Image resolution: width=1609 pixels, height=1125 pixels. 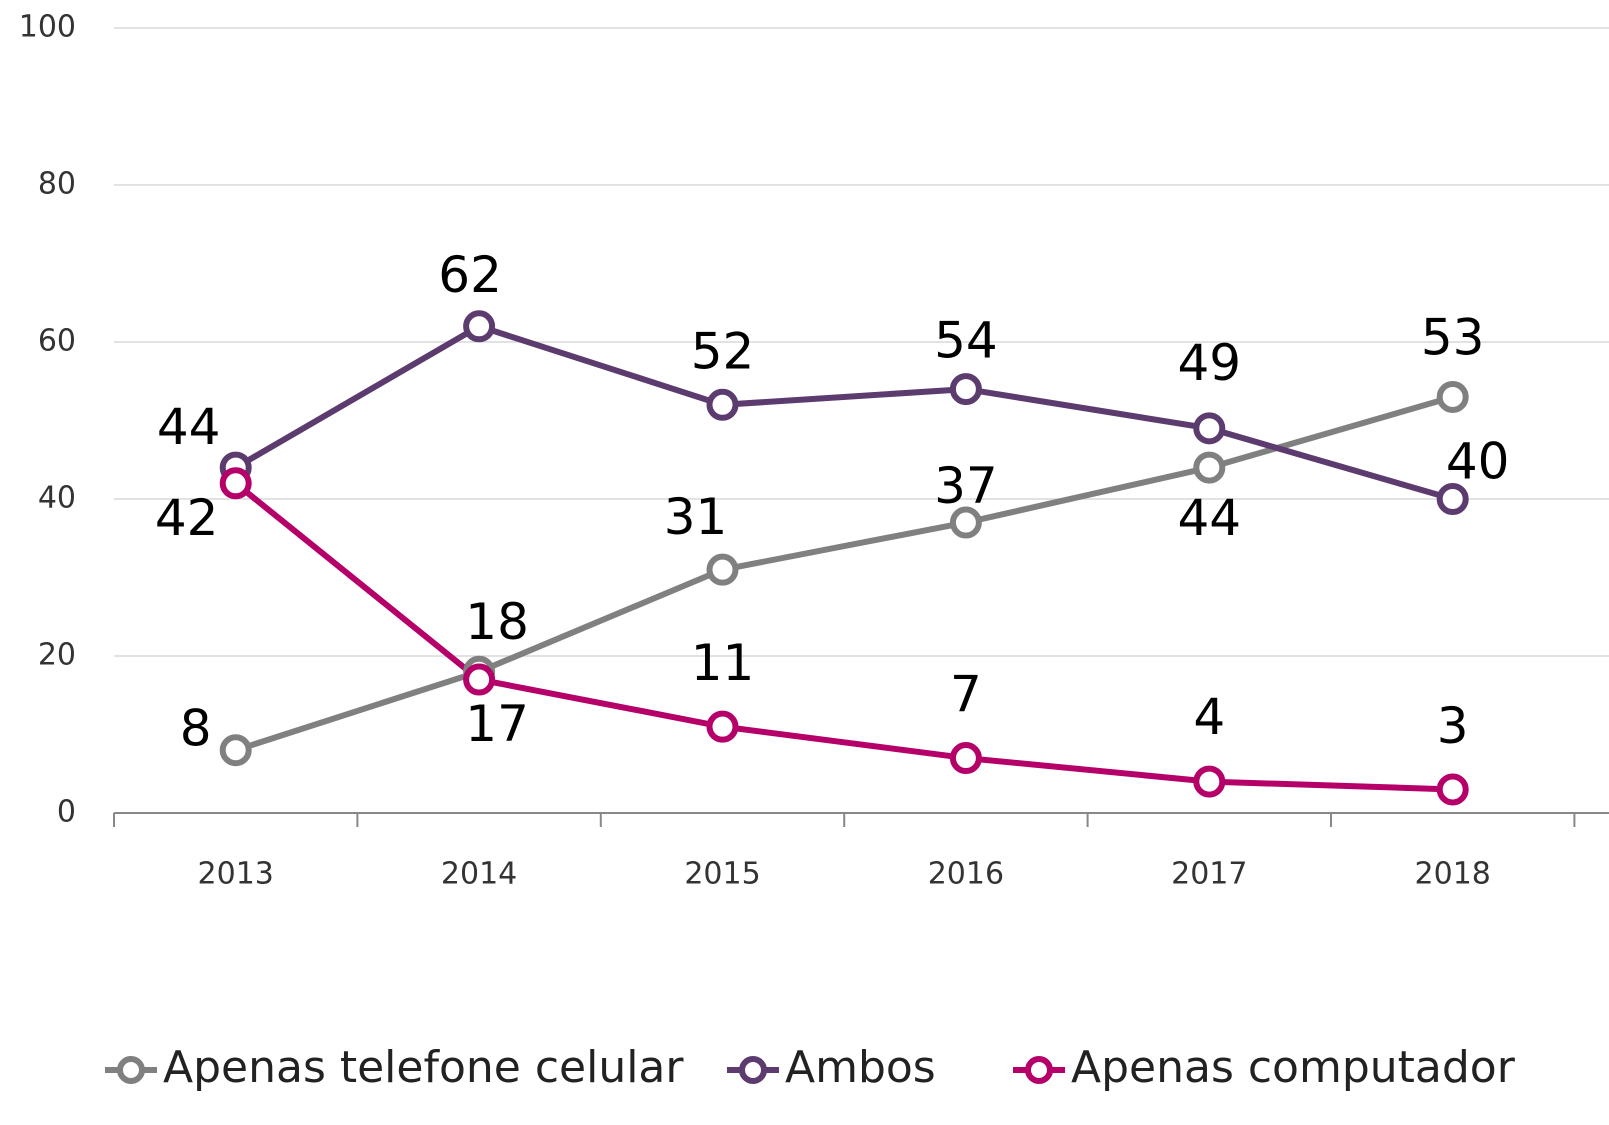 What do you see at coordinates (696, 517) in the screenshot?
I see `data-label: 31` at bounding box center [696, 517].